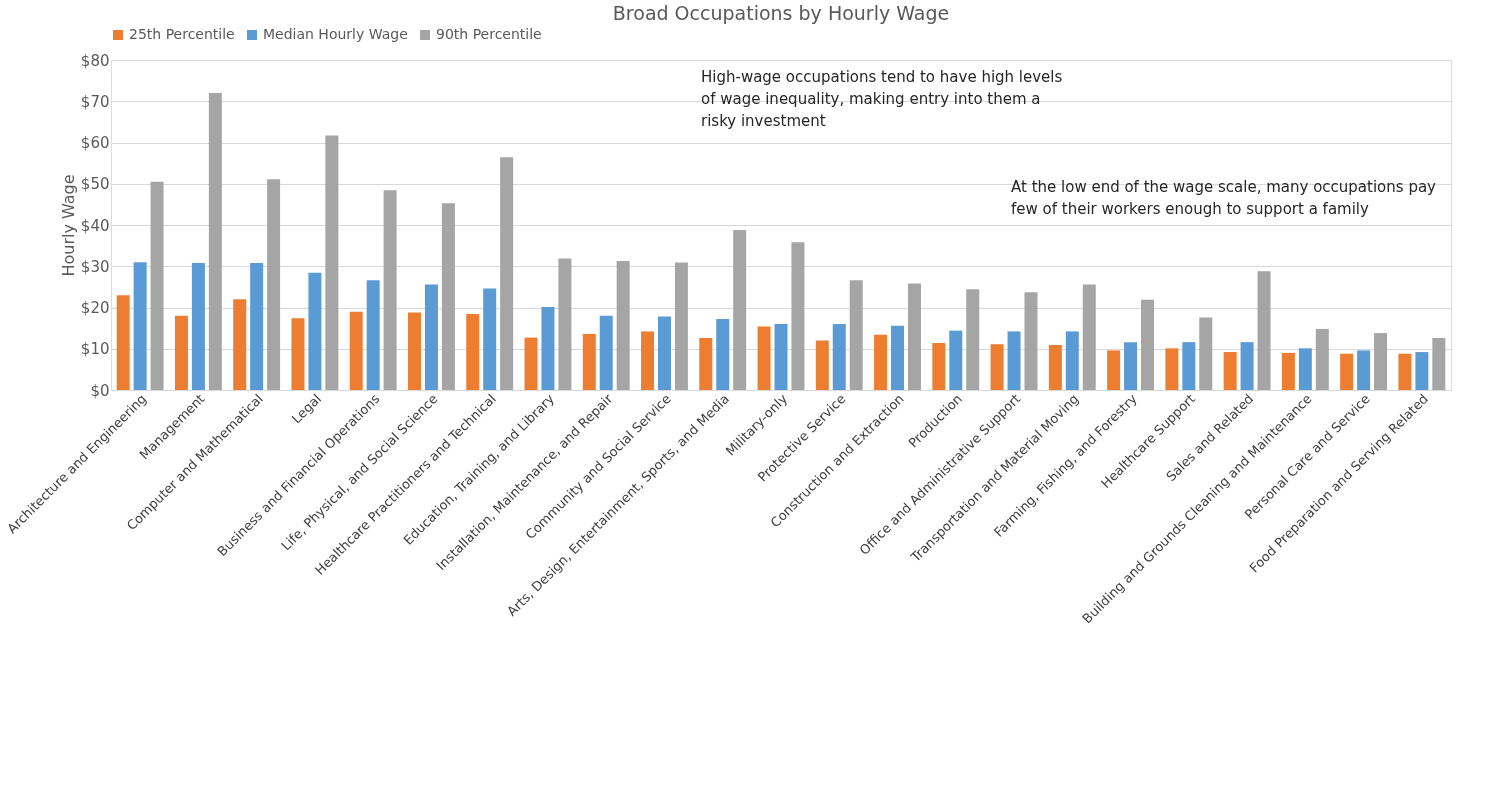 The image size is (1510, 809). Describe the element at coordinates (95, 143) in the screenshot. I see `y-tick-label: $60` at that location.